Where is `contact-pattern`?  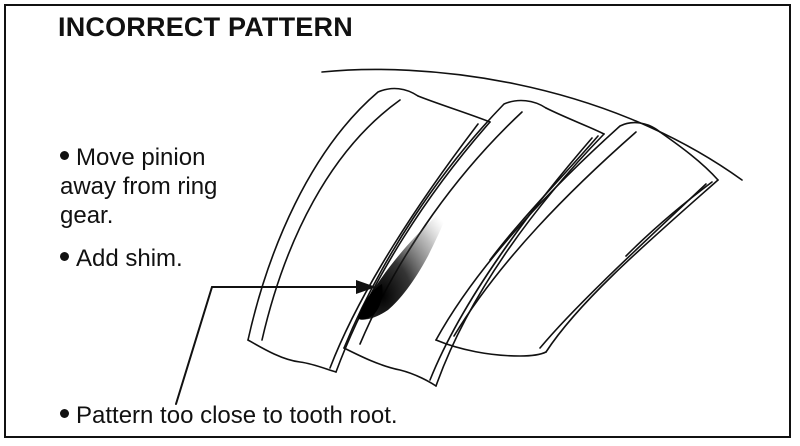 contact-pattern is located at coordinates (405, 260).